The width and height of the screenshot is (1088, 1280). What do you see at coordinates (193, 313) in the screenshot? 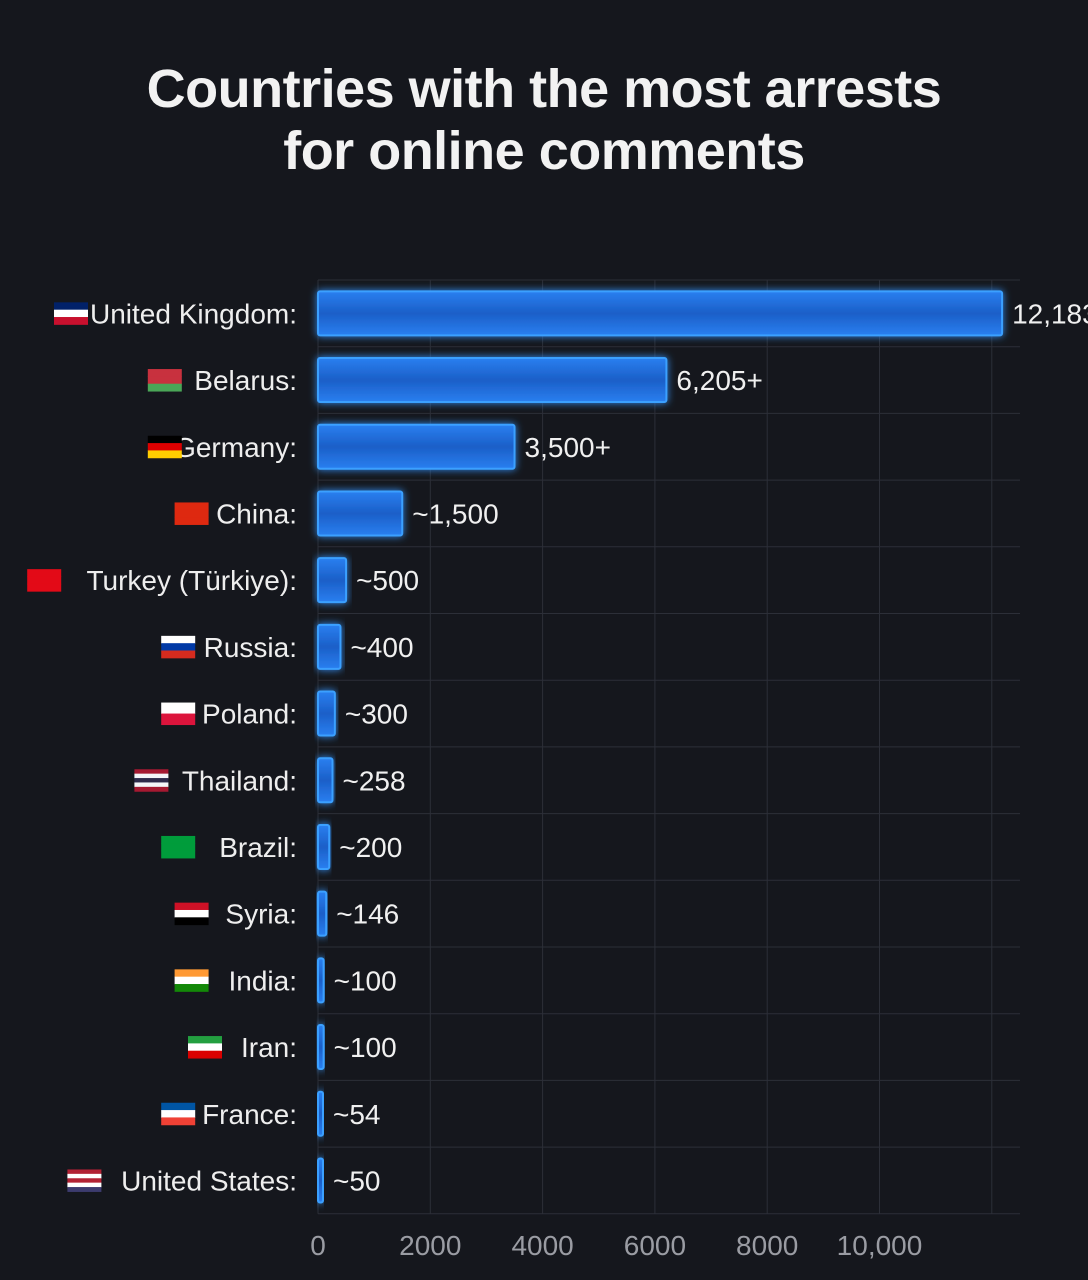
I see `category-label: United Kingdom:` at bounding box center [193, 313].